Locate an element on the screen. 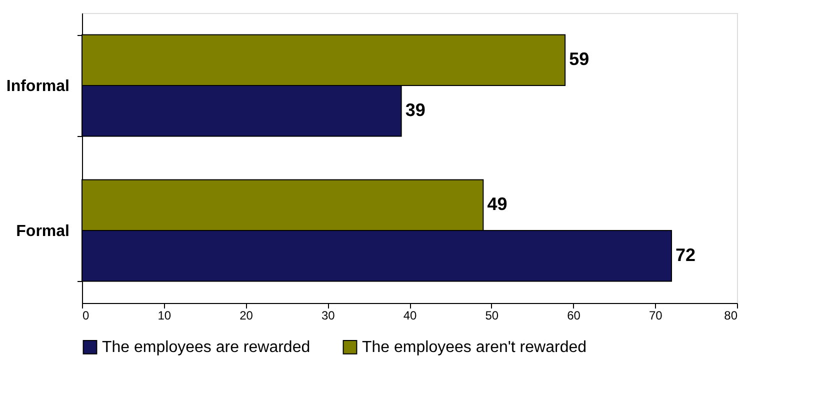  data-label: 49 is located at coordinates (497, 204).